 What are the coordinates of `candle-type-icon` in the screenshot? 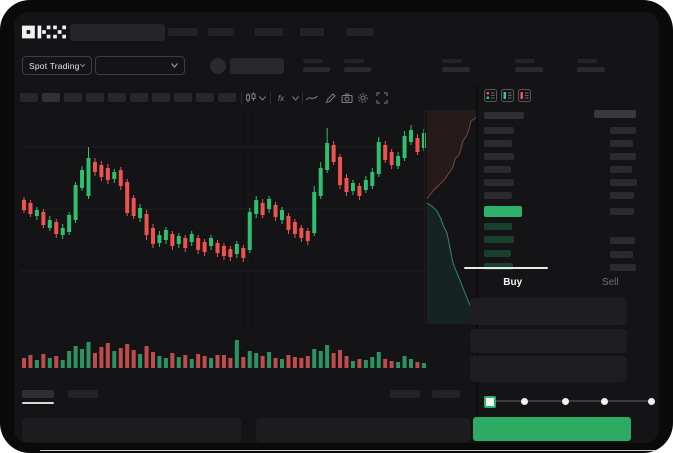 It's located at (251, 98).